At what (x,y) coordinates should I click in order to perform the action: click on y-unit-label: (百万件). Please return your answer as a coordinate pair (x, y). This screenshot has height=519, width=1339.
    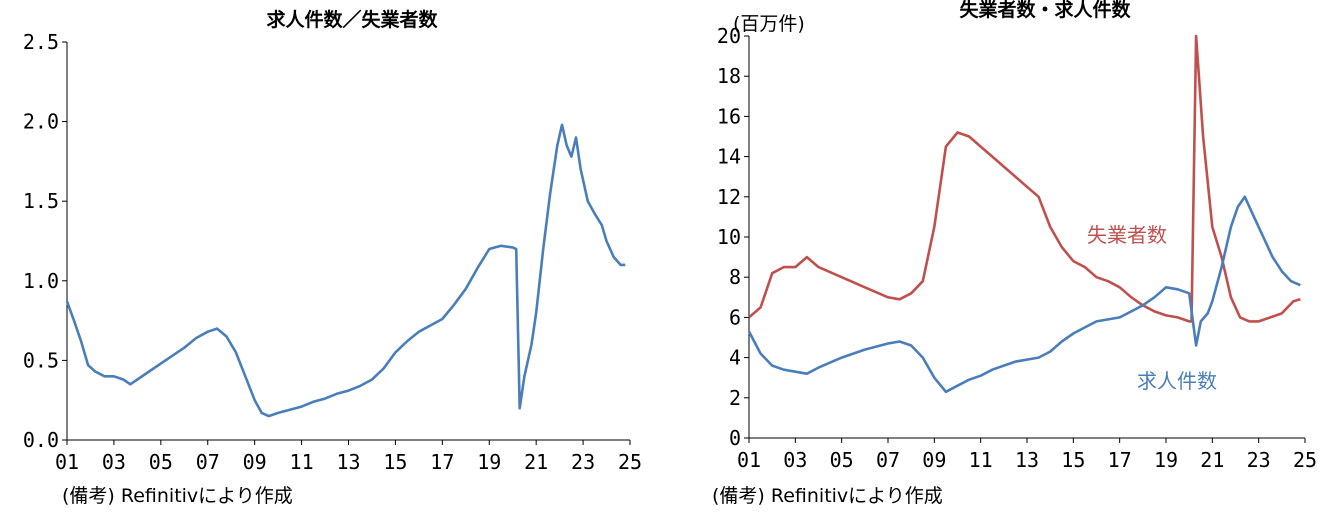
    Looking at the image, I should click on (769, 24).